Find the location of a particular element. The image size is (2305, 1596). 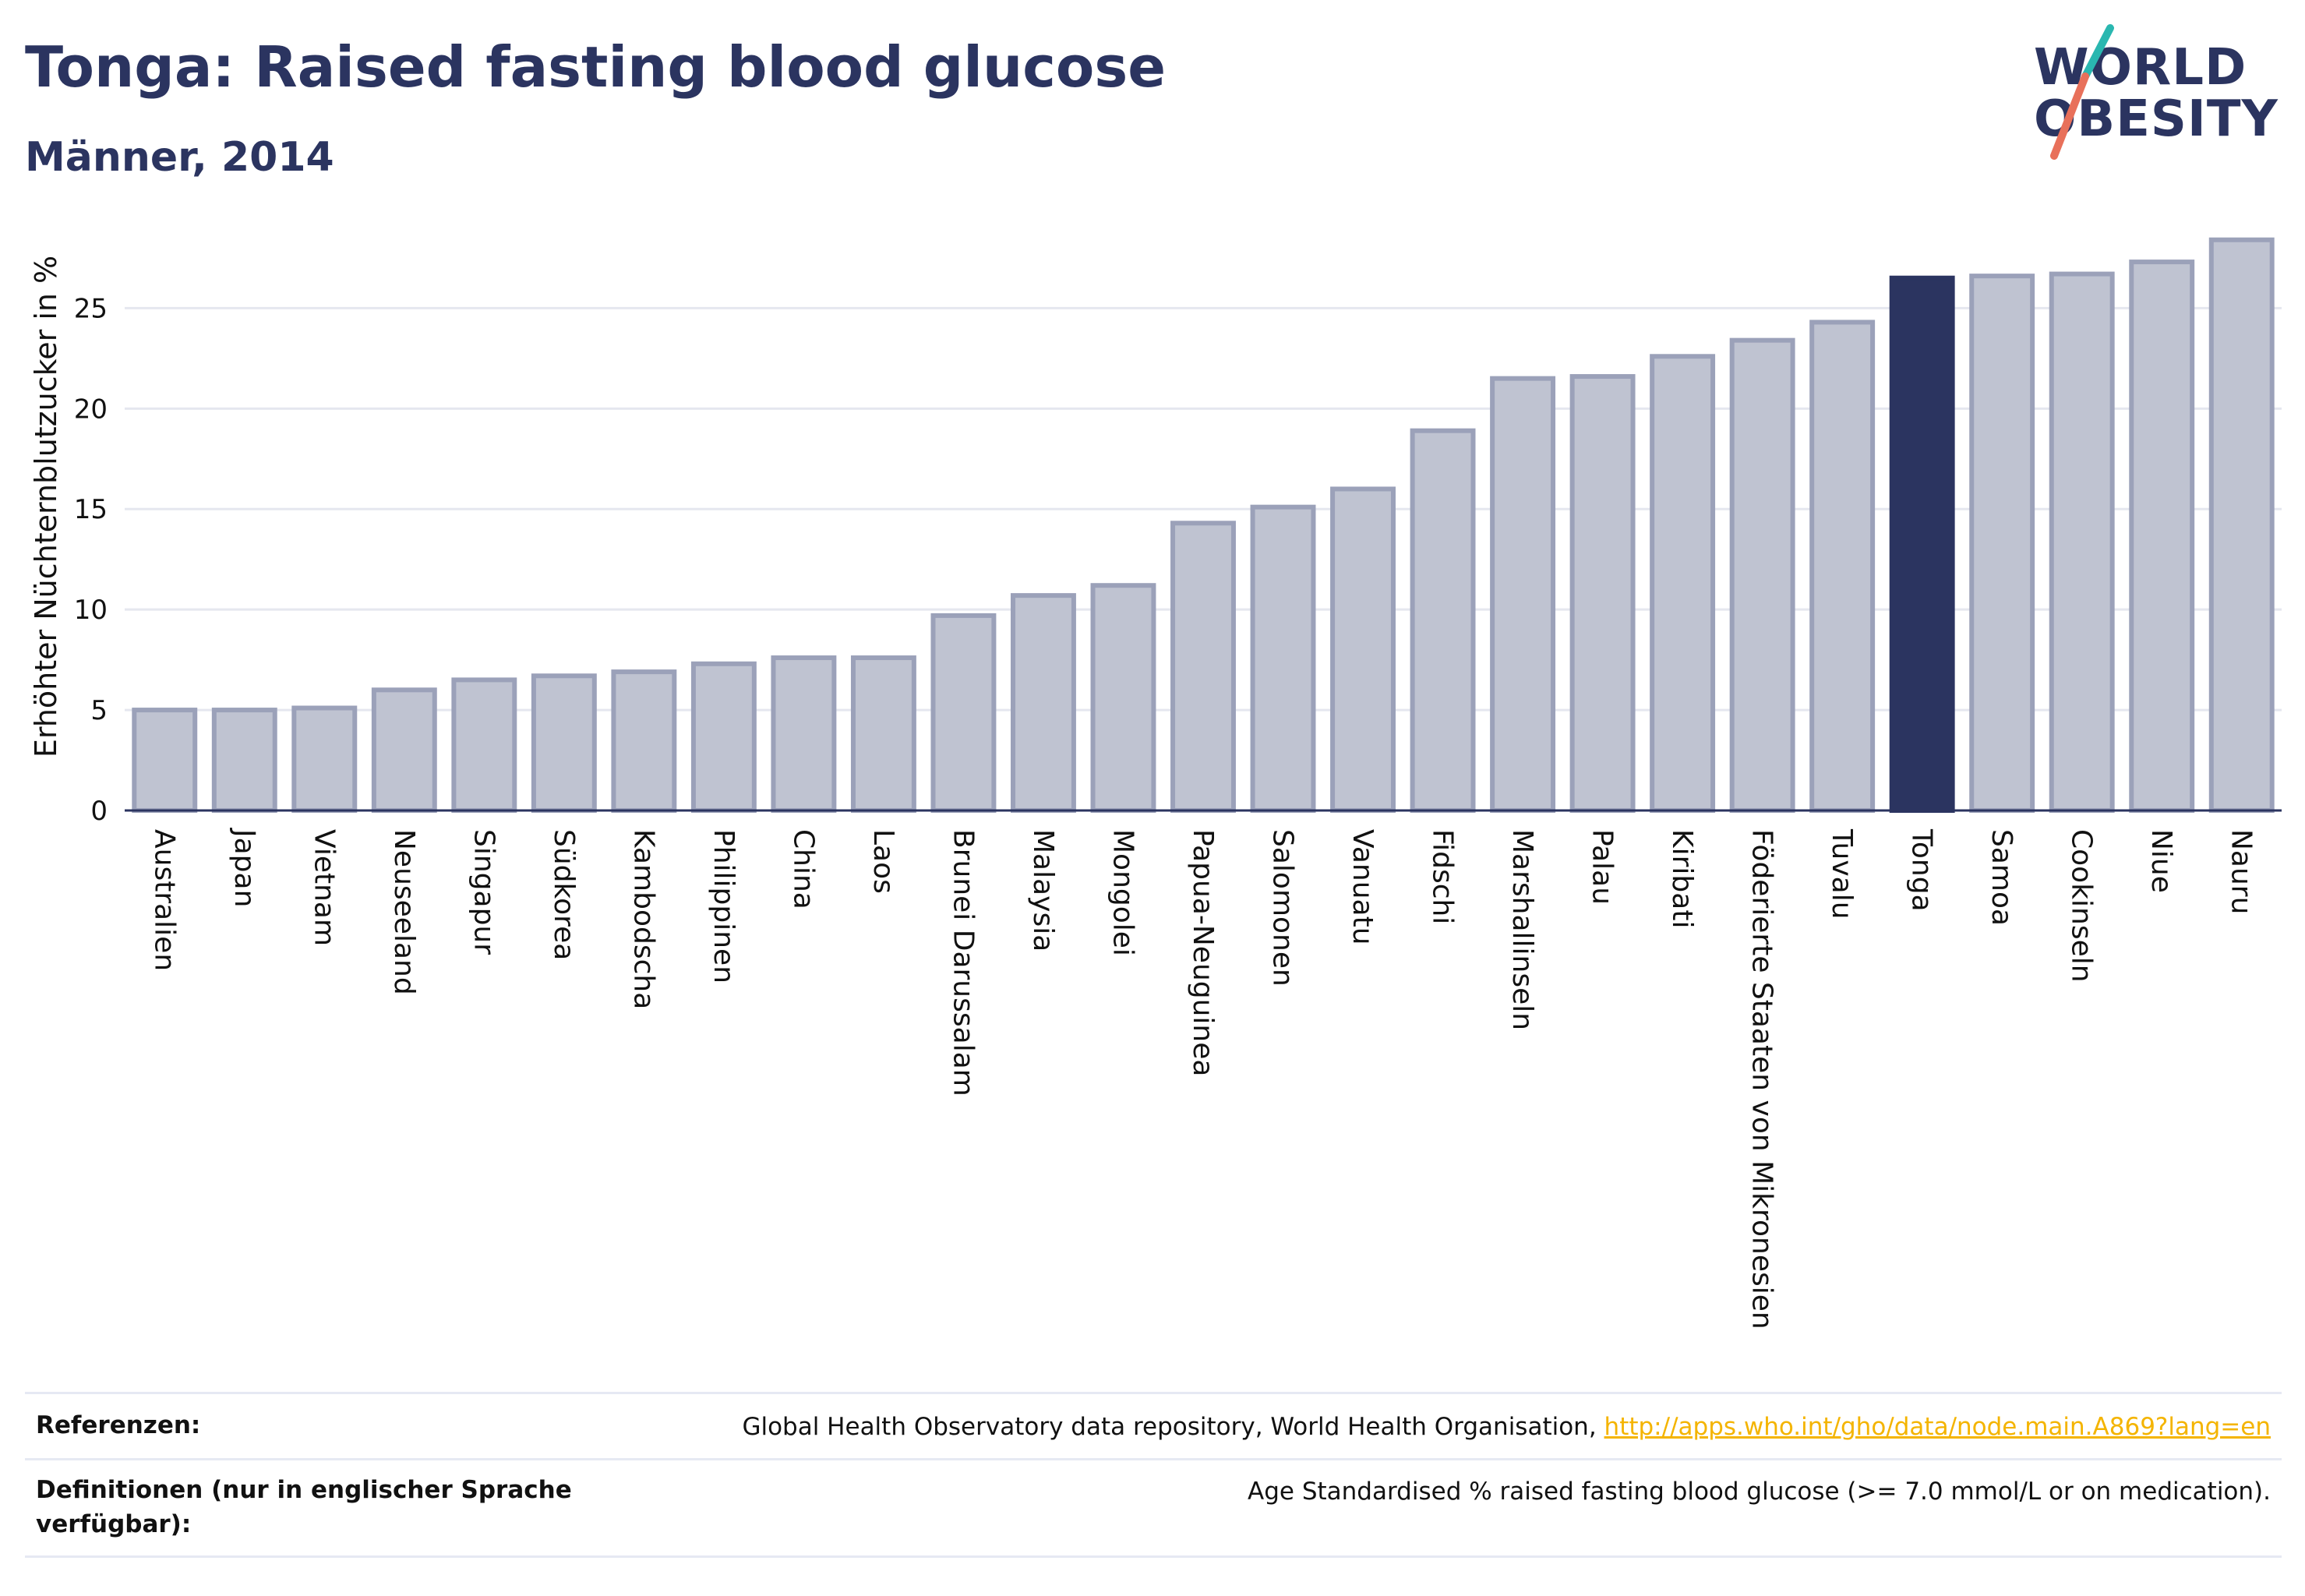

x-tick-label: Samoa is located at coordinates (2001, 877).